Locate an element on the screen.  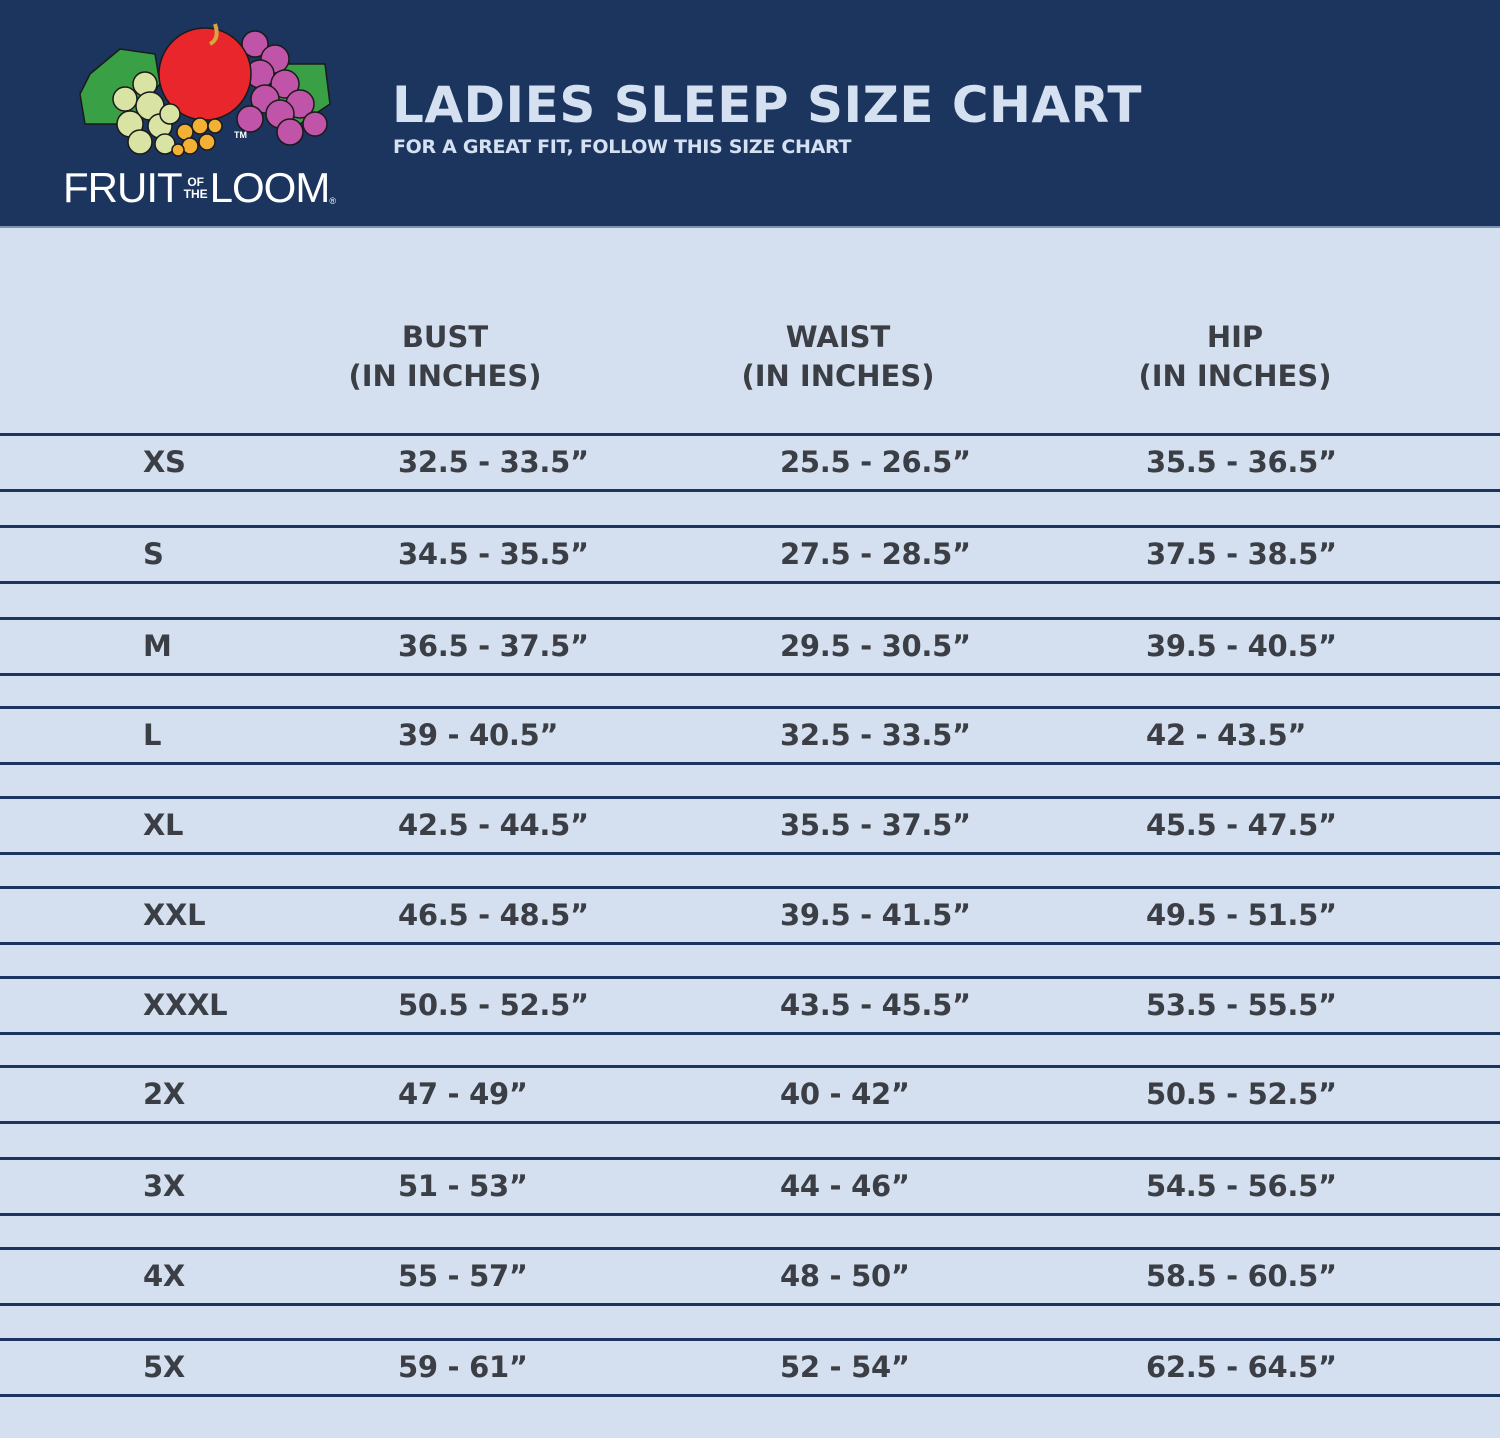
bust-value: 46.5 - 48.5” is located at coordinates (493, 915).